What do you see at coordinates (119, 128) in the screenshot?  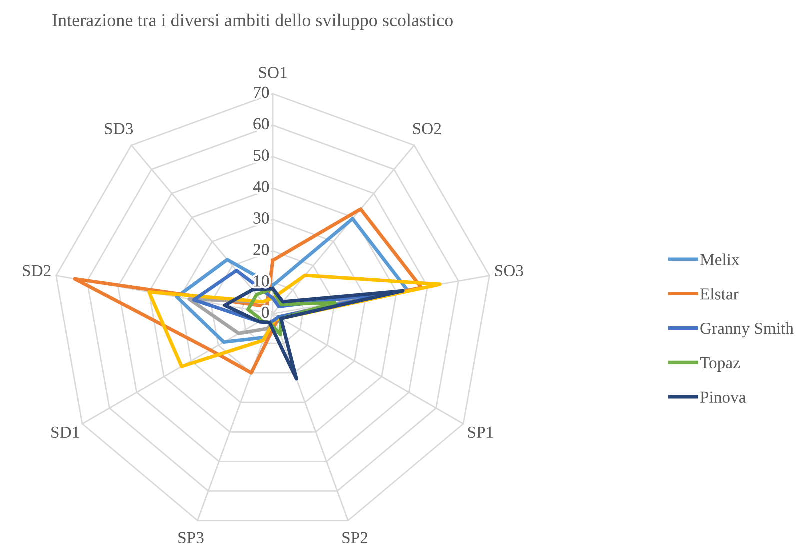 I see `spoke-label: SD3` at bounding box center [119, 128].